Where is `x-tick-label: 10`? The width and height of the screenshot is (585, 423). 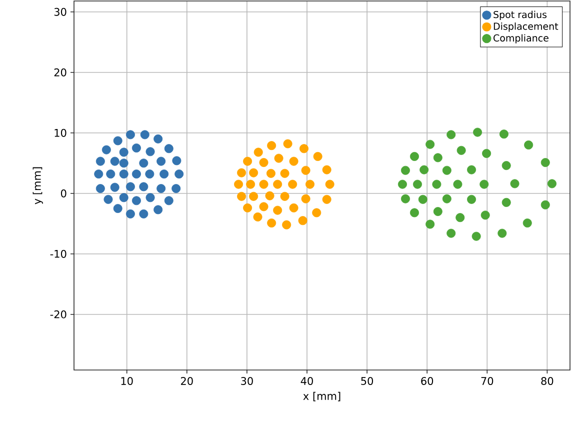 x-tick-label: 10 is located at coordinates (127, 381).